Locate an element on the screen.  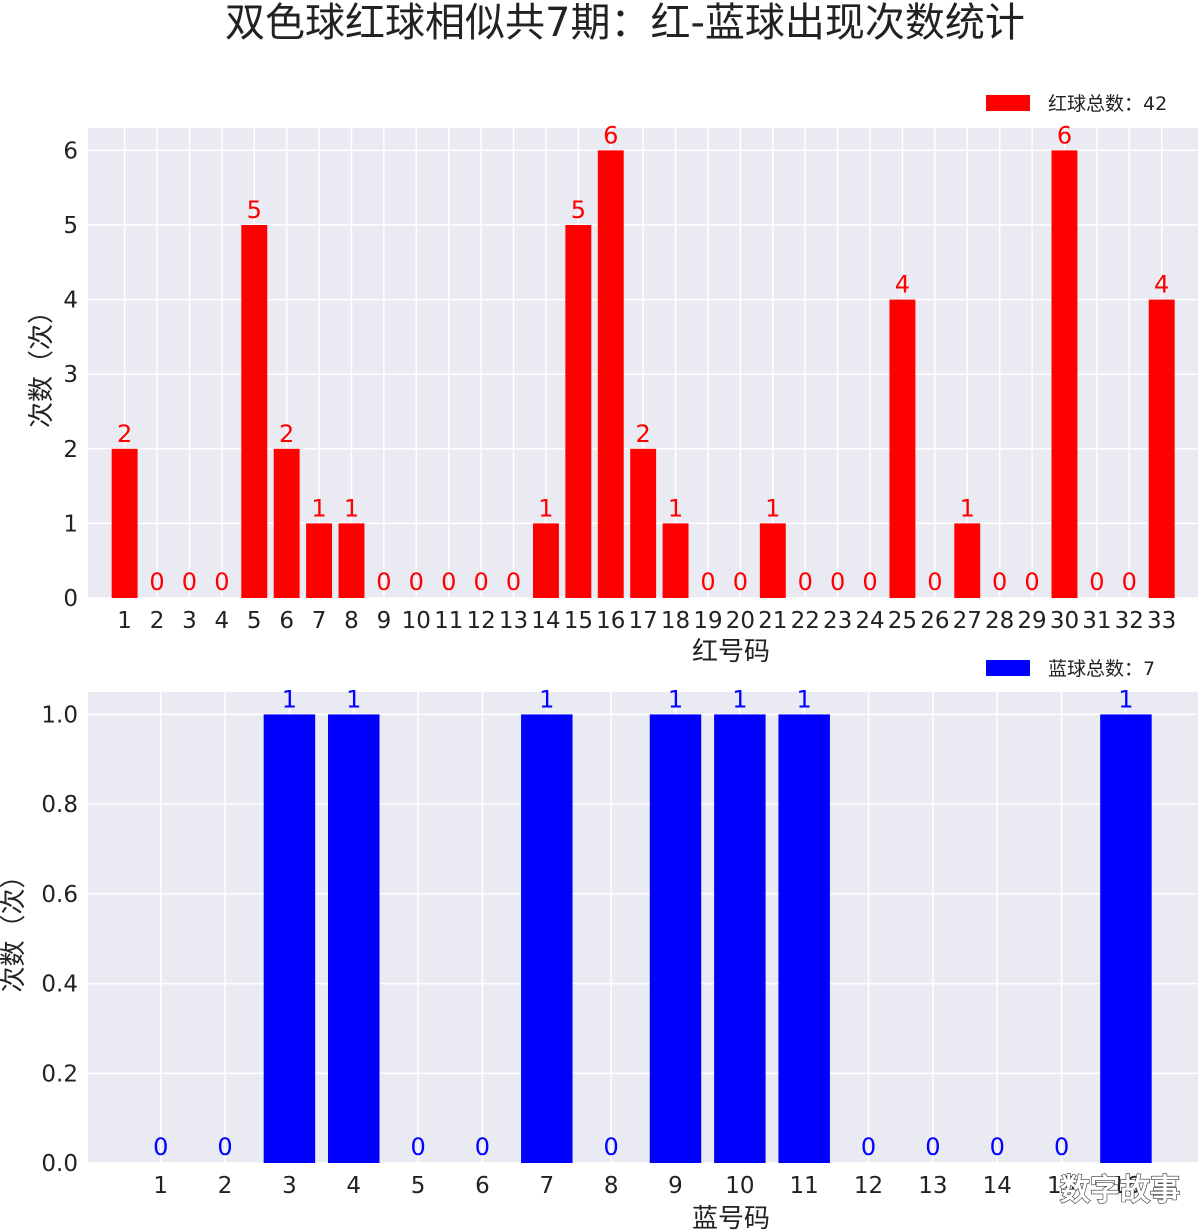
value-label-10: 0 is located at coordinates (416, 582).